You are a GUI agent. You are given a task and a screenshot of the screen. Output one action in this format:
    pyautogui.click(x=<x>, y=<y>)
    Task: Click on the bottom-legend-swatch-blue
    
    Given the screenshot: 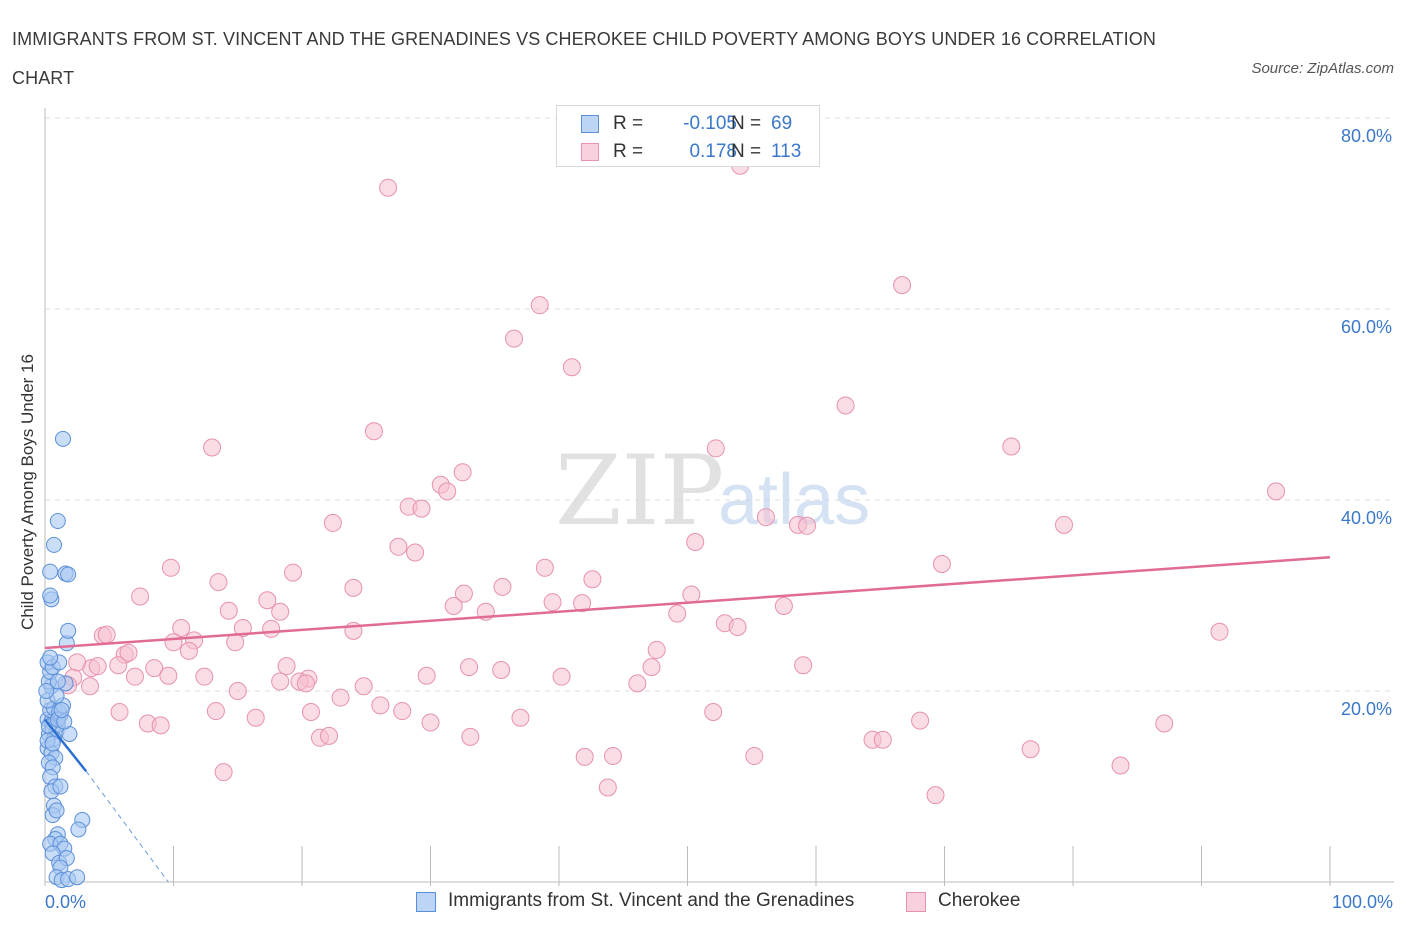 What is the action you would take?
    pyautogui.click(x=426, y=902)
    